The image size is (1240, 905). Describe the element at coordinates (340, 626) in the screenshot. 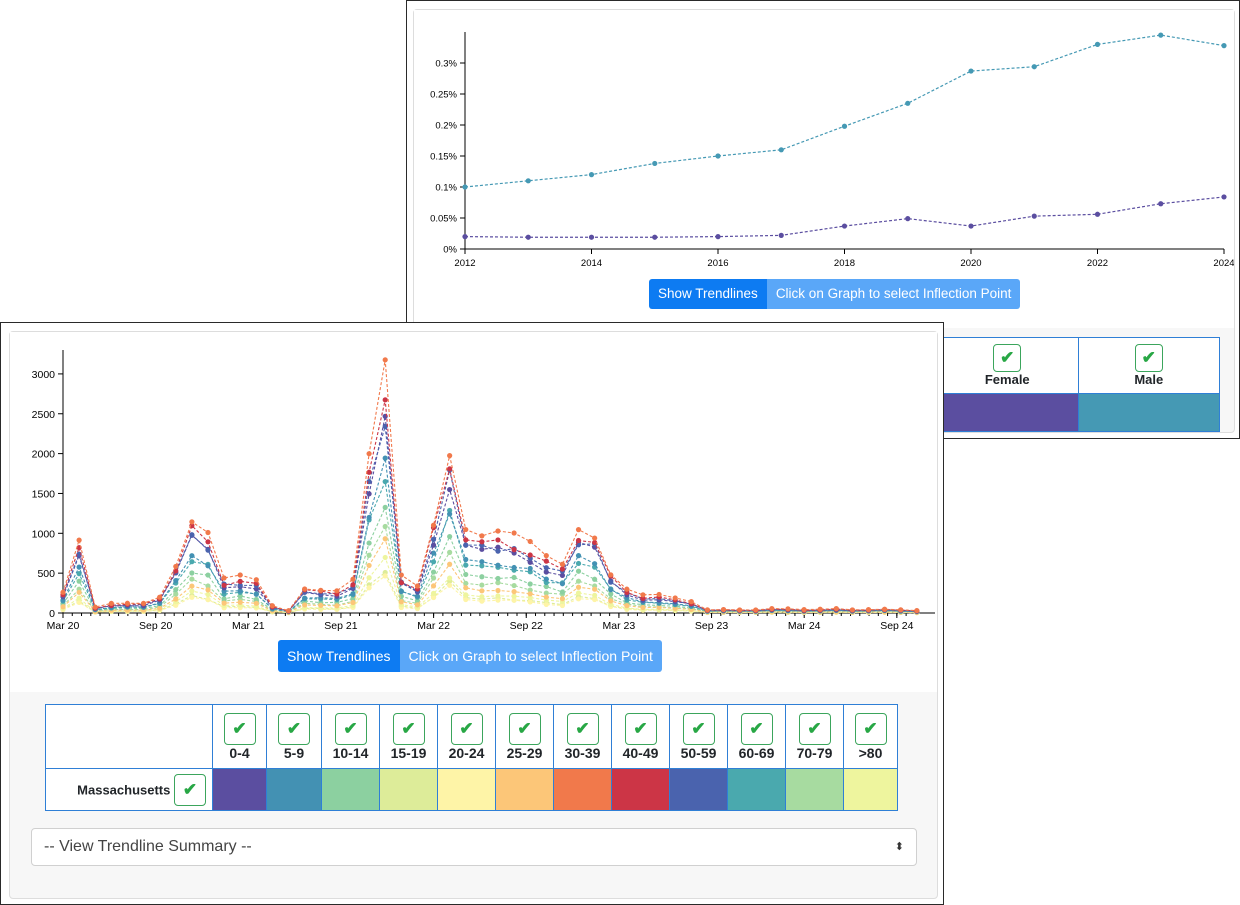

I see `x-tick-label: Sep 21` at that location.